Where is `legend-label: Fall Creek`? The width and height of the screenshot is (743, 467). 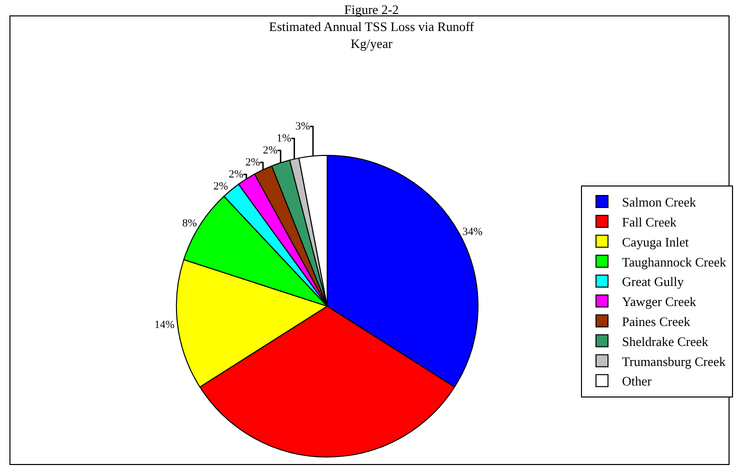
legend-label: Fall Creek is located at coordinates (650, 222).